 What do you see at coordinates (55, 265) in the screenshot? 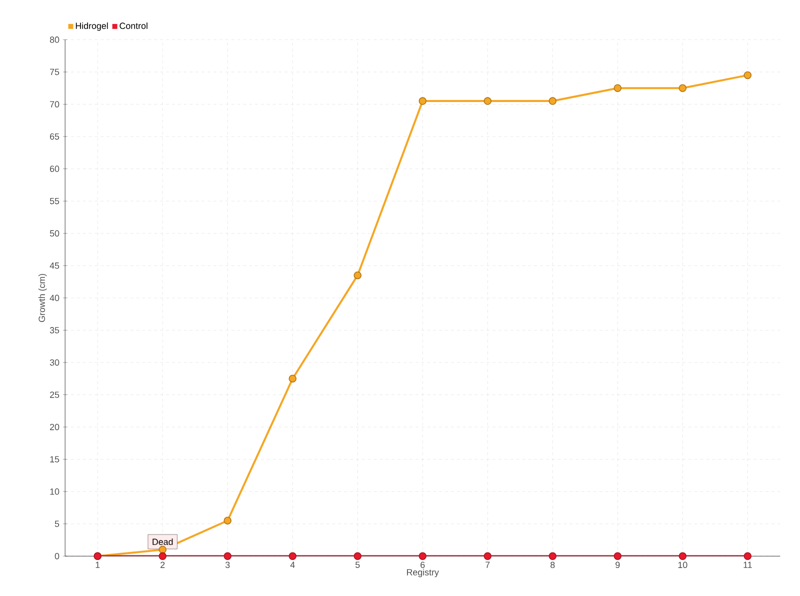
I see `y-tick-label: 45` at bounding box center [55, 265].